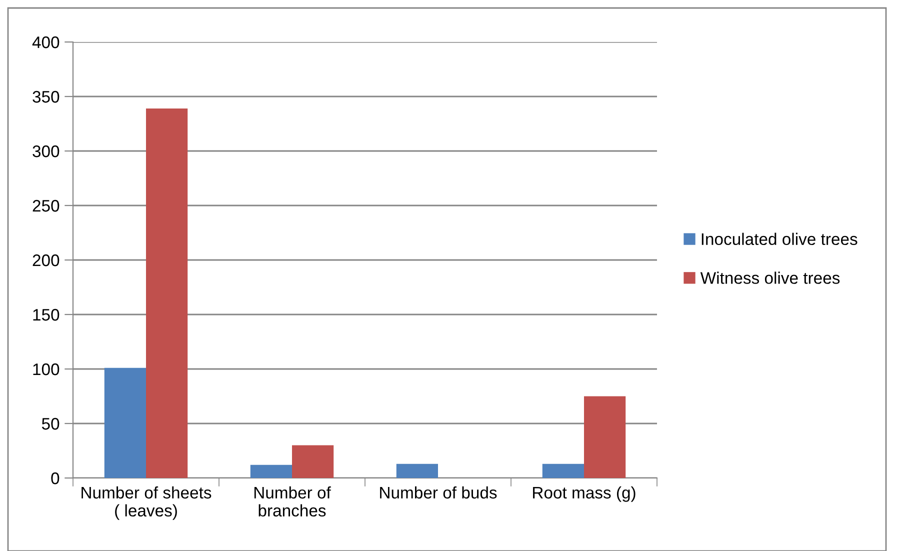 This screenshot has height=551, width=901. Describe the element at coordinates (438, 492) in the screenshot. I see `x-tick-label: Number of buds` at that location.